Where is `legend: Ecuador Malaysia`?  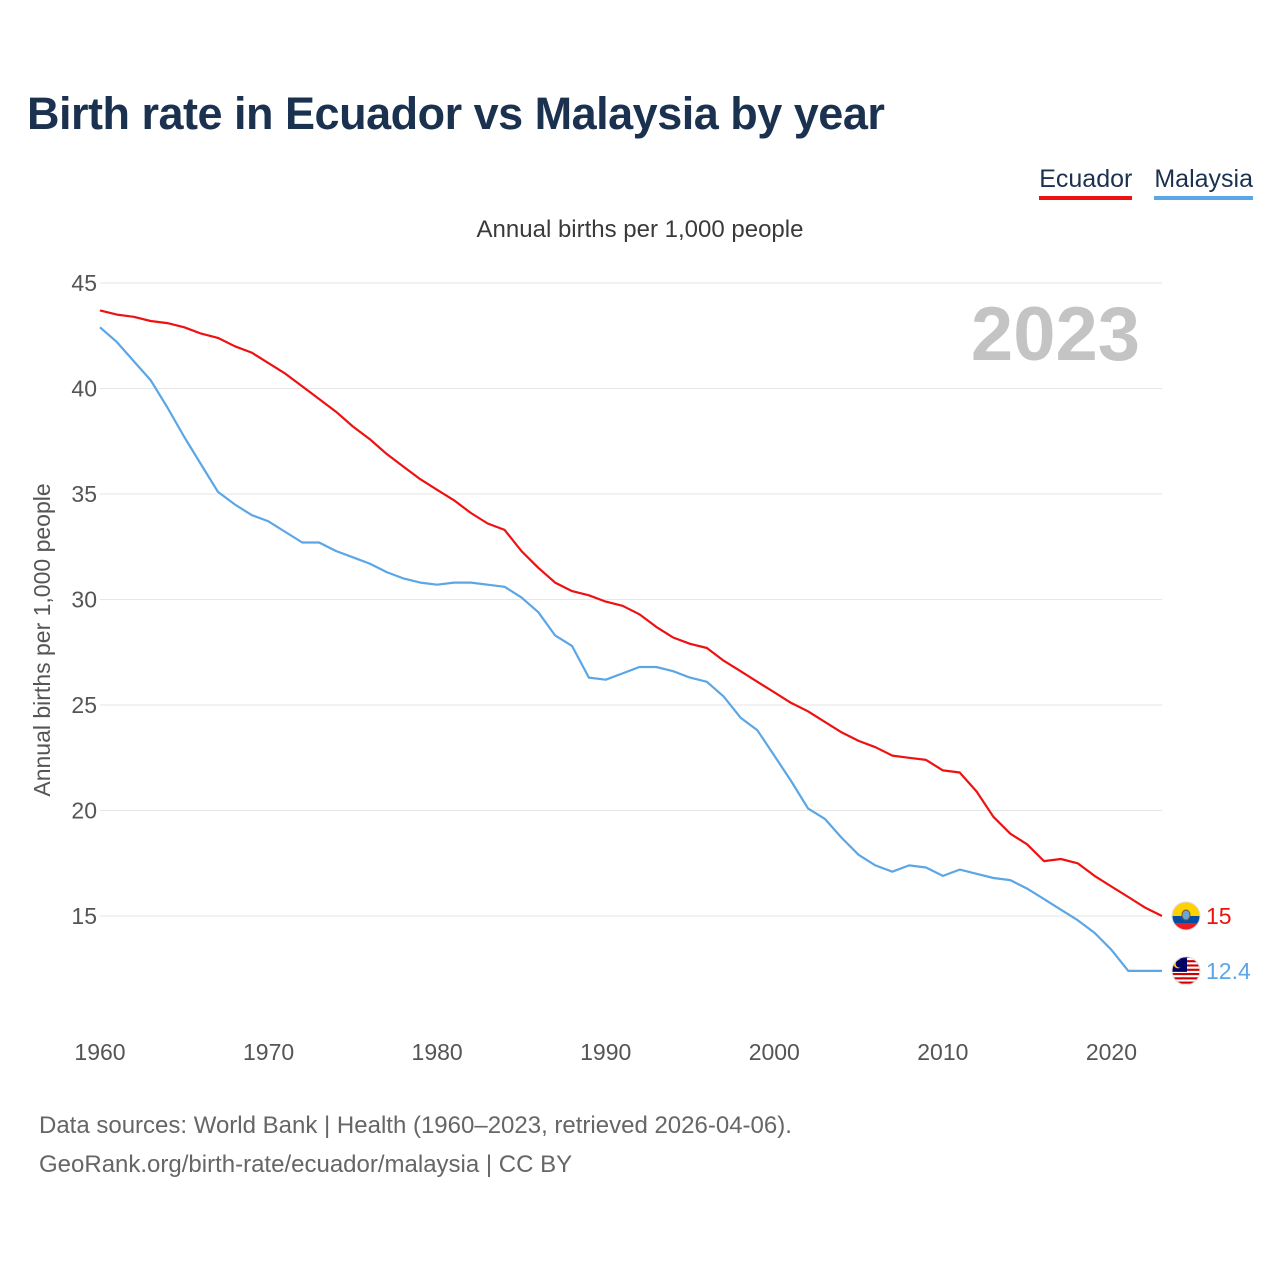 legend: Ecuador Malaysia is located at coordinates (1146, 182).